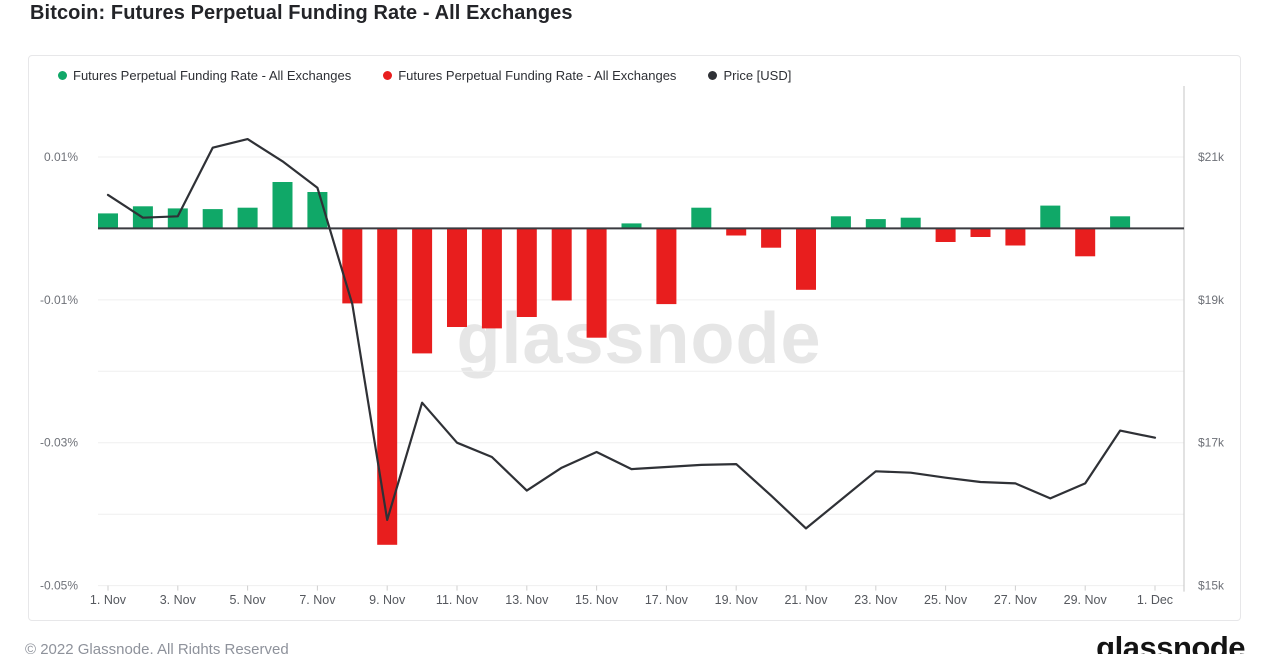 The height and width of the screenshot is (654, 1269). Describe the element at coordinates (59, 300) in the screenshot. I see `y-axis-left-label: -0.01%` at that location.